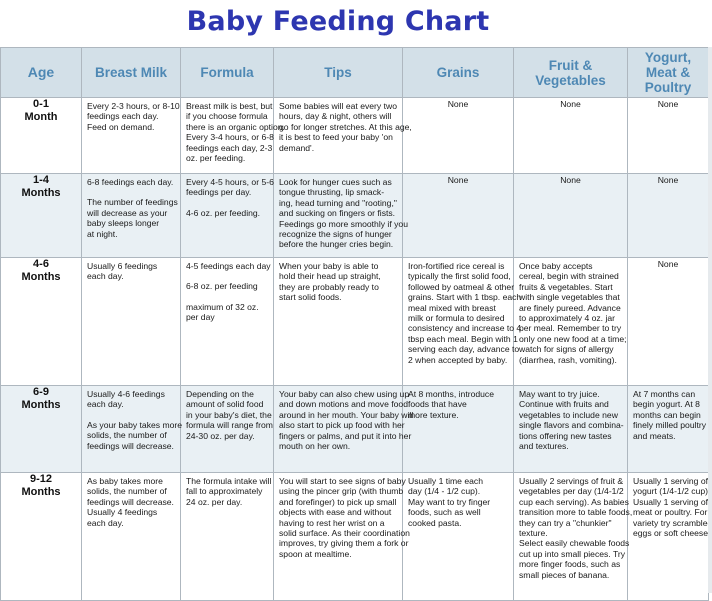  Describe the element at coordinates (670, 512) in the screenshot. I see `cell-text-line: meat or poultry. For` at that location.